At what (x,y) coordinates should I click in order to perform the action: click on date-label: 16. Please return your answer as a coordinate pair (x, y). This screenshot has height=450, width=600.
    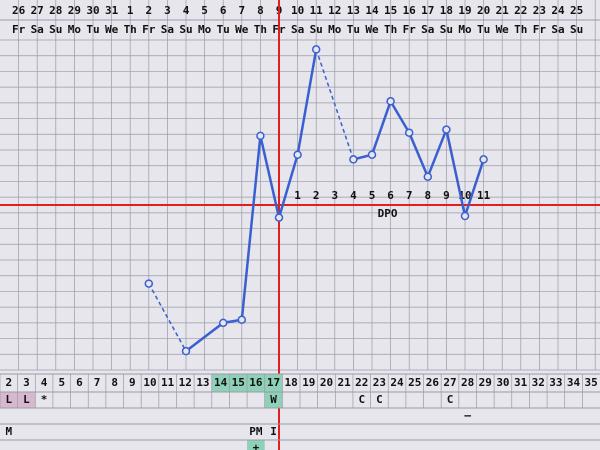
    Looking at the image, I should click on (410, 10).